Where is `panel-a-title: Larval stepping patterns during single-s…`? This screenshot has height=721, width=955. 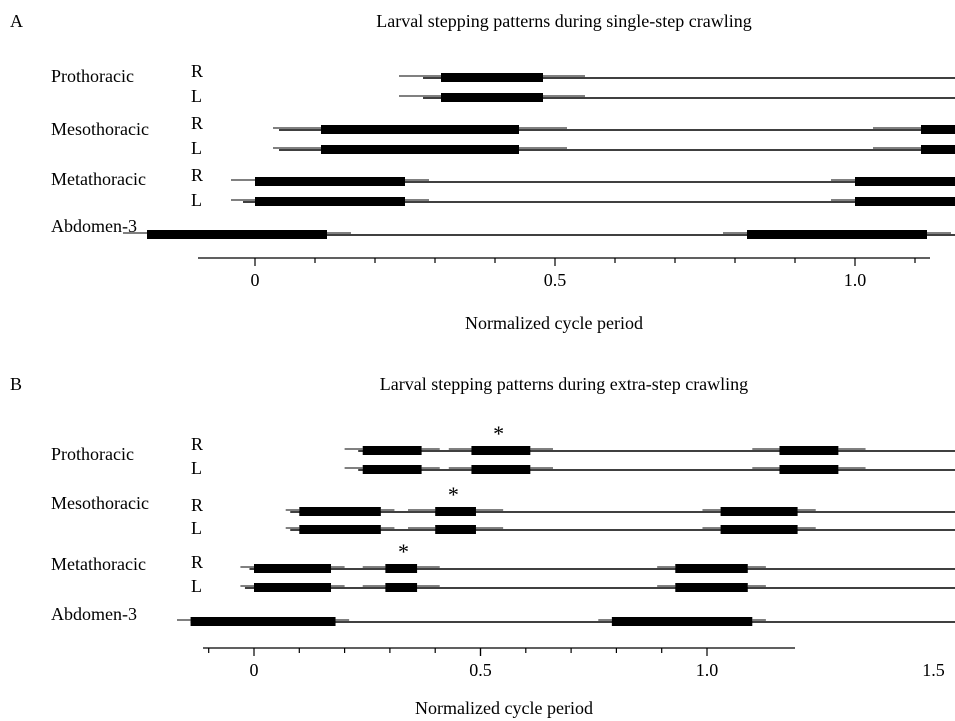 panel-a-title: Larval stepping patterns during single-s… is located at coordinates (563, 21).